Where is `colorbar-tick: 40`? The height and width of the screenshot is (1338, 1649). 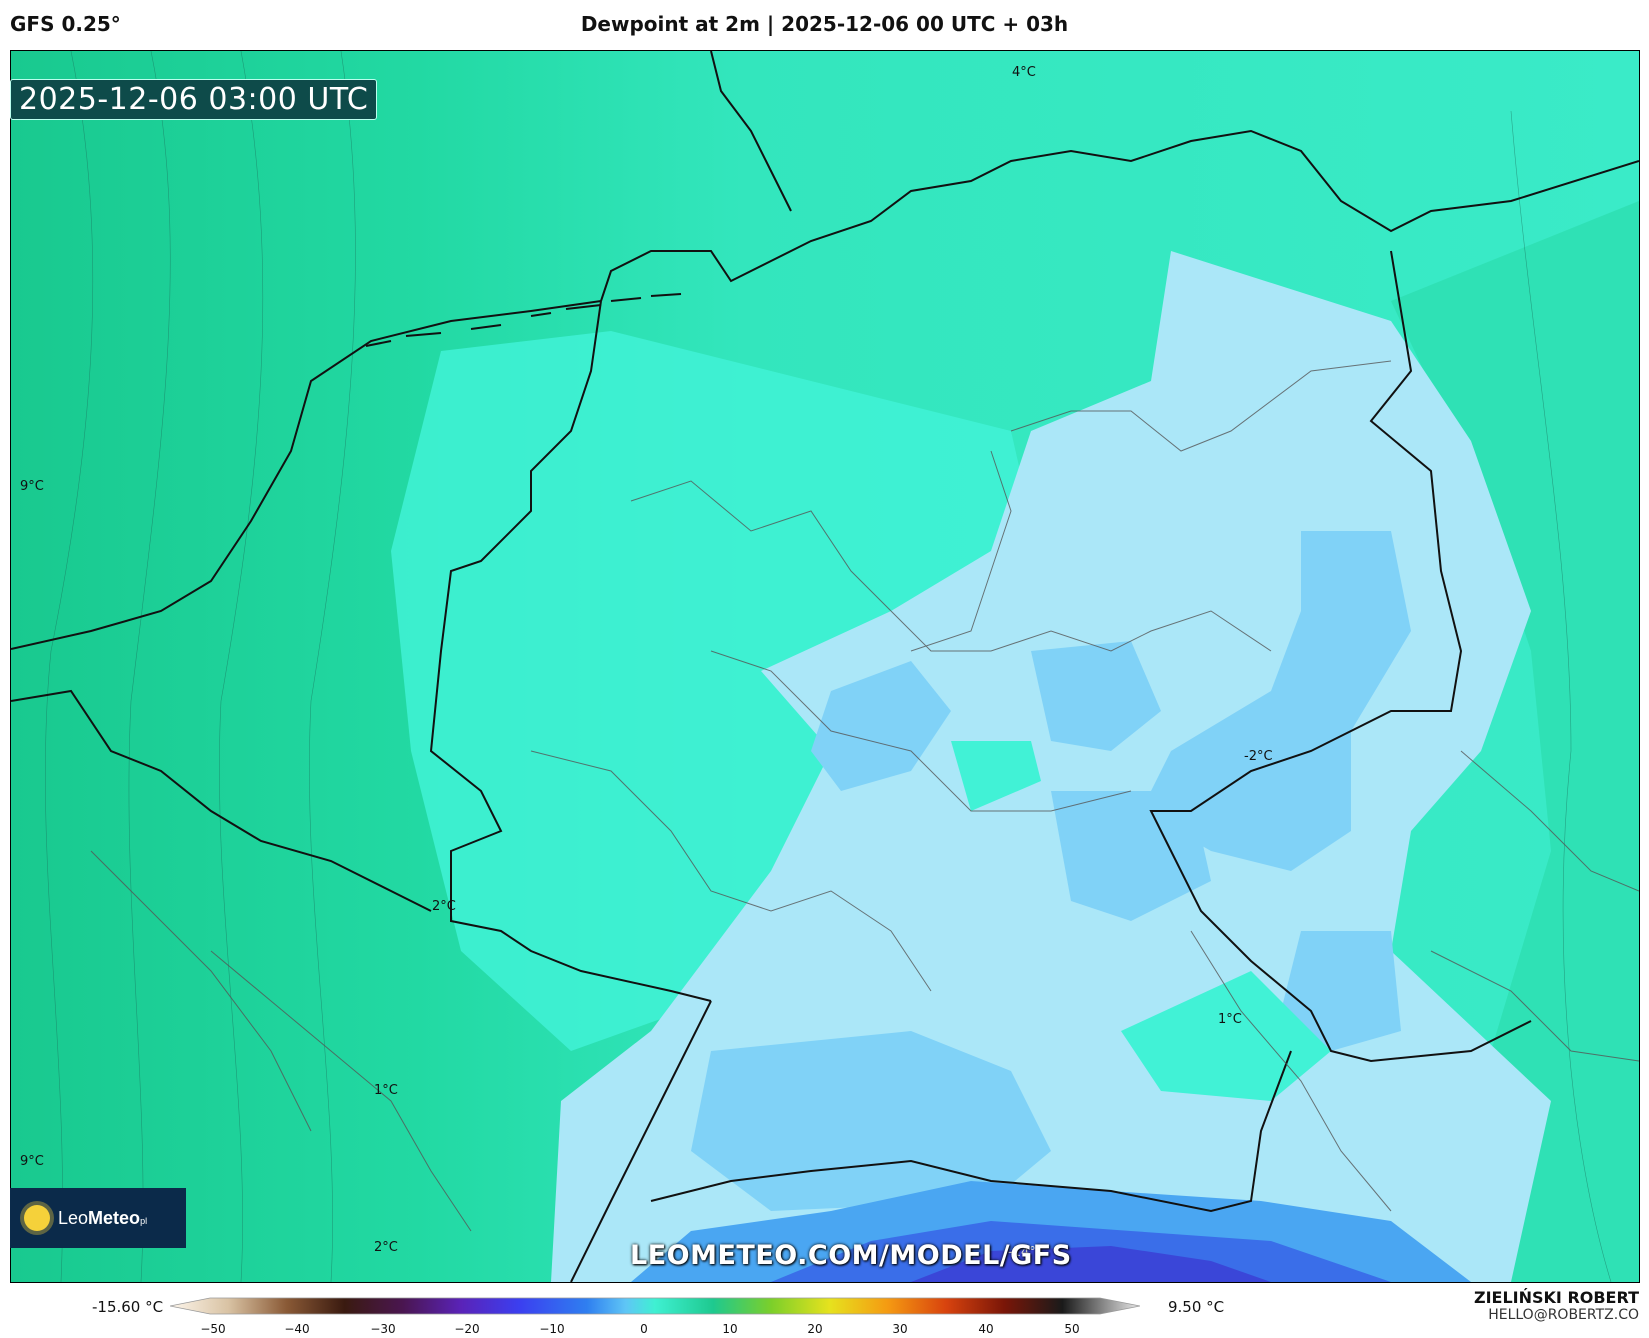 colorbar-tick: 40 is located at coordinates (986, 1329).